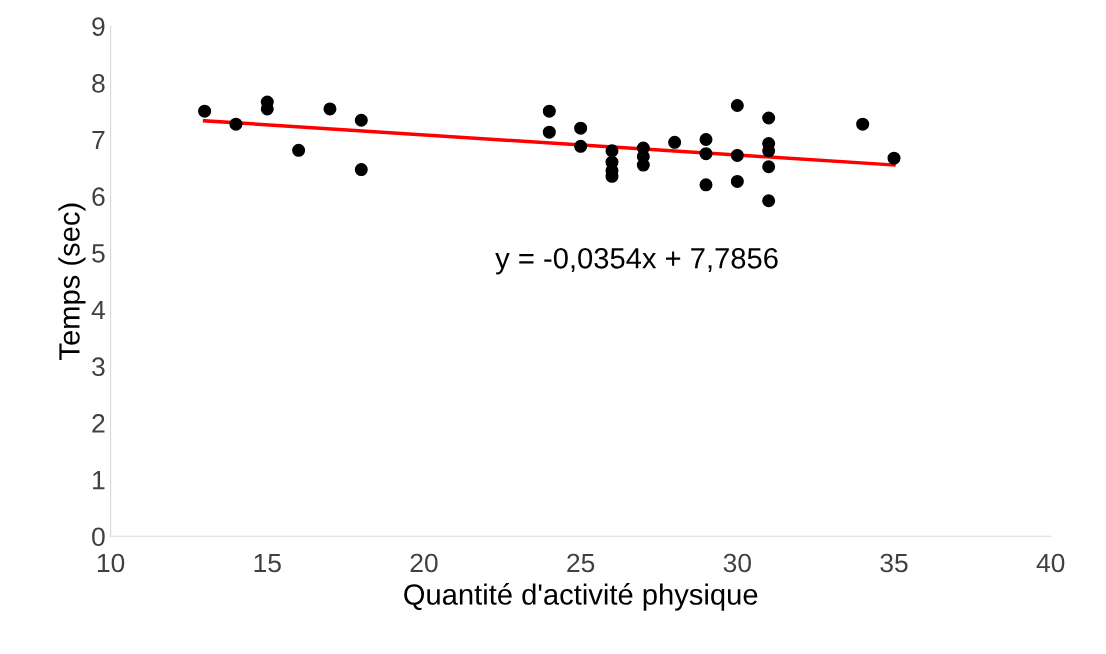 The image size is (1106, 654). What do you see at coordinates (72, 281) in the screenshot?
I see `y-axis-title: Temps (sec)` at bounding box center [72, 281].